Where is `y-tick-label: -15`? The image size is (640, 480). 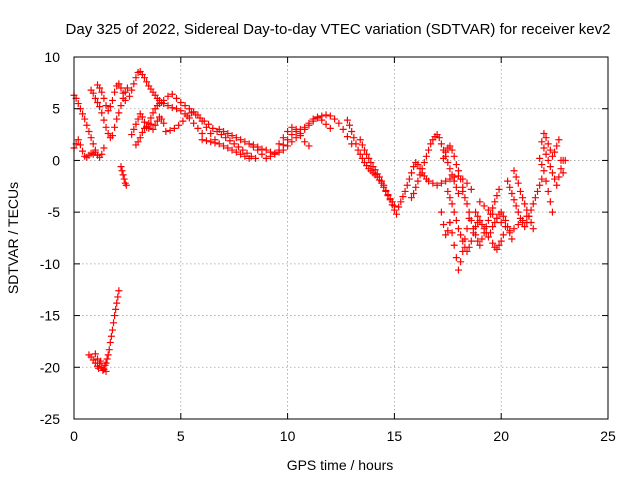 y-tick-label: -15 is located at coordinates (50, 316).